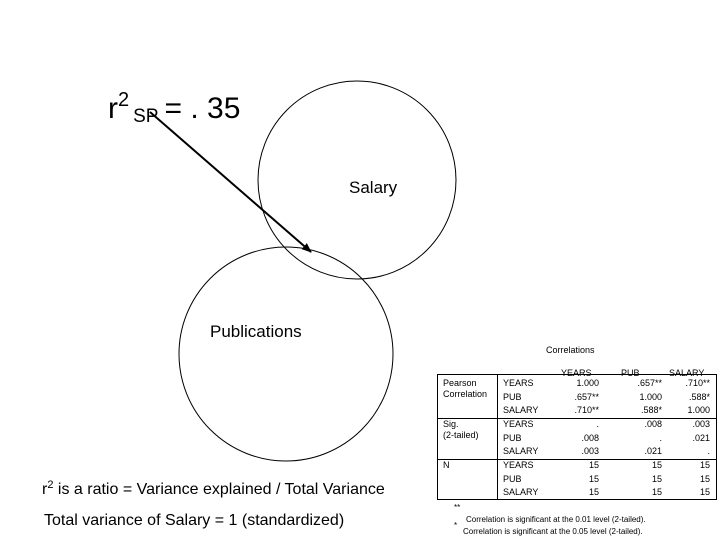 The height and width of the screenshot is (540, 720). Describe the element at coordinates (460, 383) in the screenshot. I see `group-label: Pearson` at that location.